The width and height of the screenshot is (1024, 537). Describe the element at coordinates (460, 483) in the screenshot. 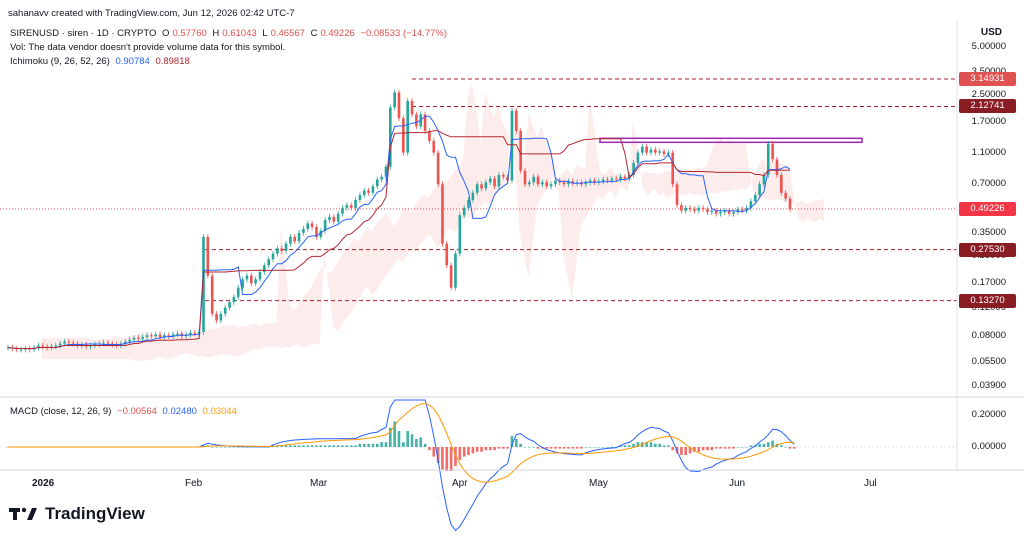

I see `time-tick: Apr` at that location.